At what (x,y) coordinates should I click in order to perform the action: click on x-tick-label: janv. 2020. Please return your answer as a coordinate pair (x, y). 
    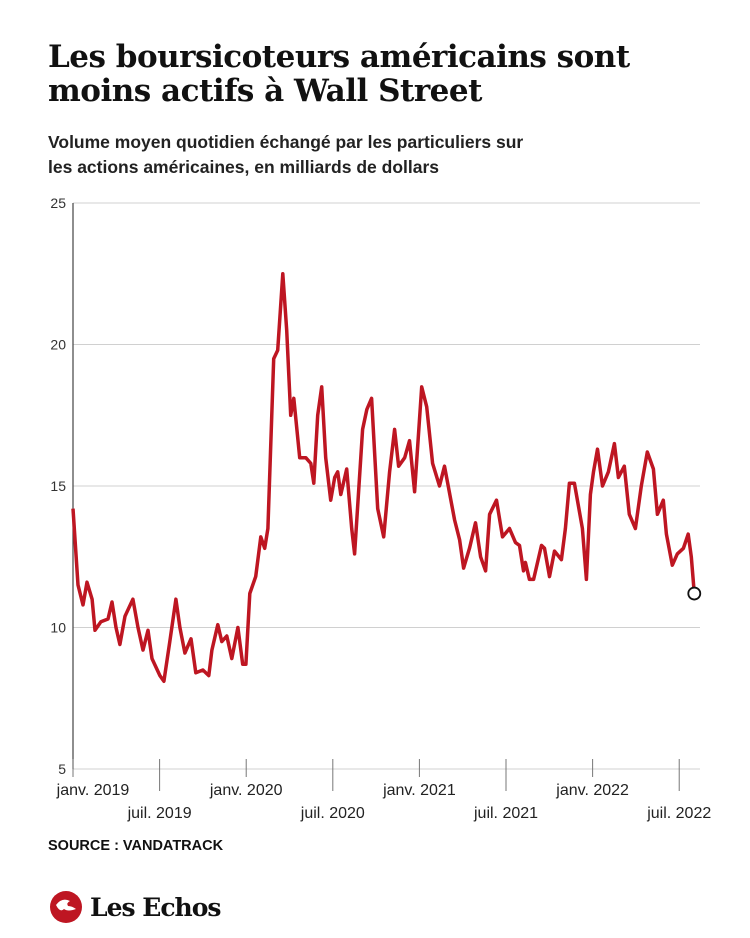
    Looking at the image, I should click on (246, 790).